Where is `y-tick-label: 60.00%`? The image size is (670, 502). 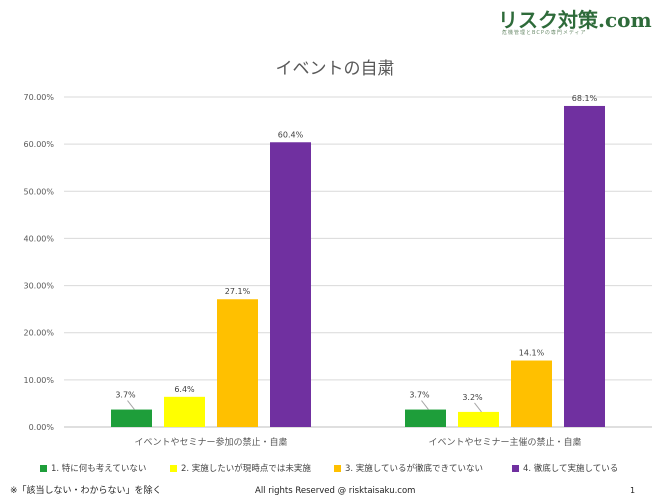 y-tick-label: 60.00% is located at coordinates (38, 144).